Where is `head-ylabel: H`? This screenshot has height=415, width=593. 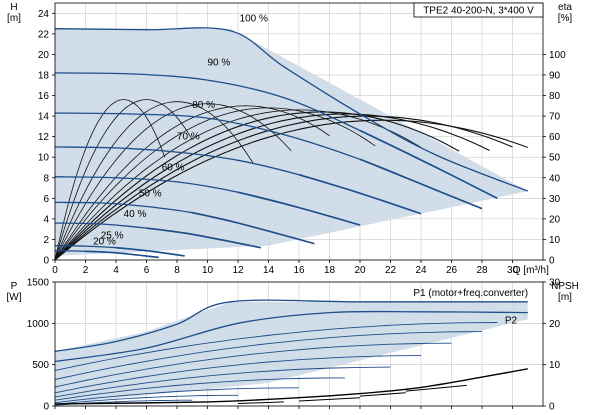
head-ylabel: H is located at coordinates (13, 7).